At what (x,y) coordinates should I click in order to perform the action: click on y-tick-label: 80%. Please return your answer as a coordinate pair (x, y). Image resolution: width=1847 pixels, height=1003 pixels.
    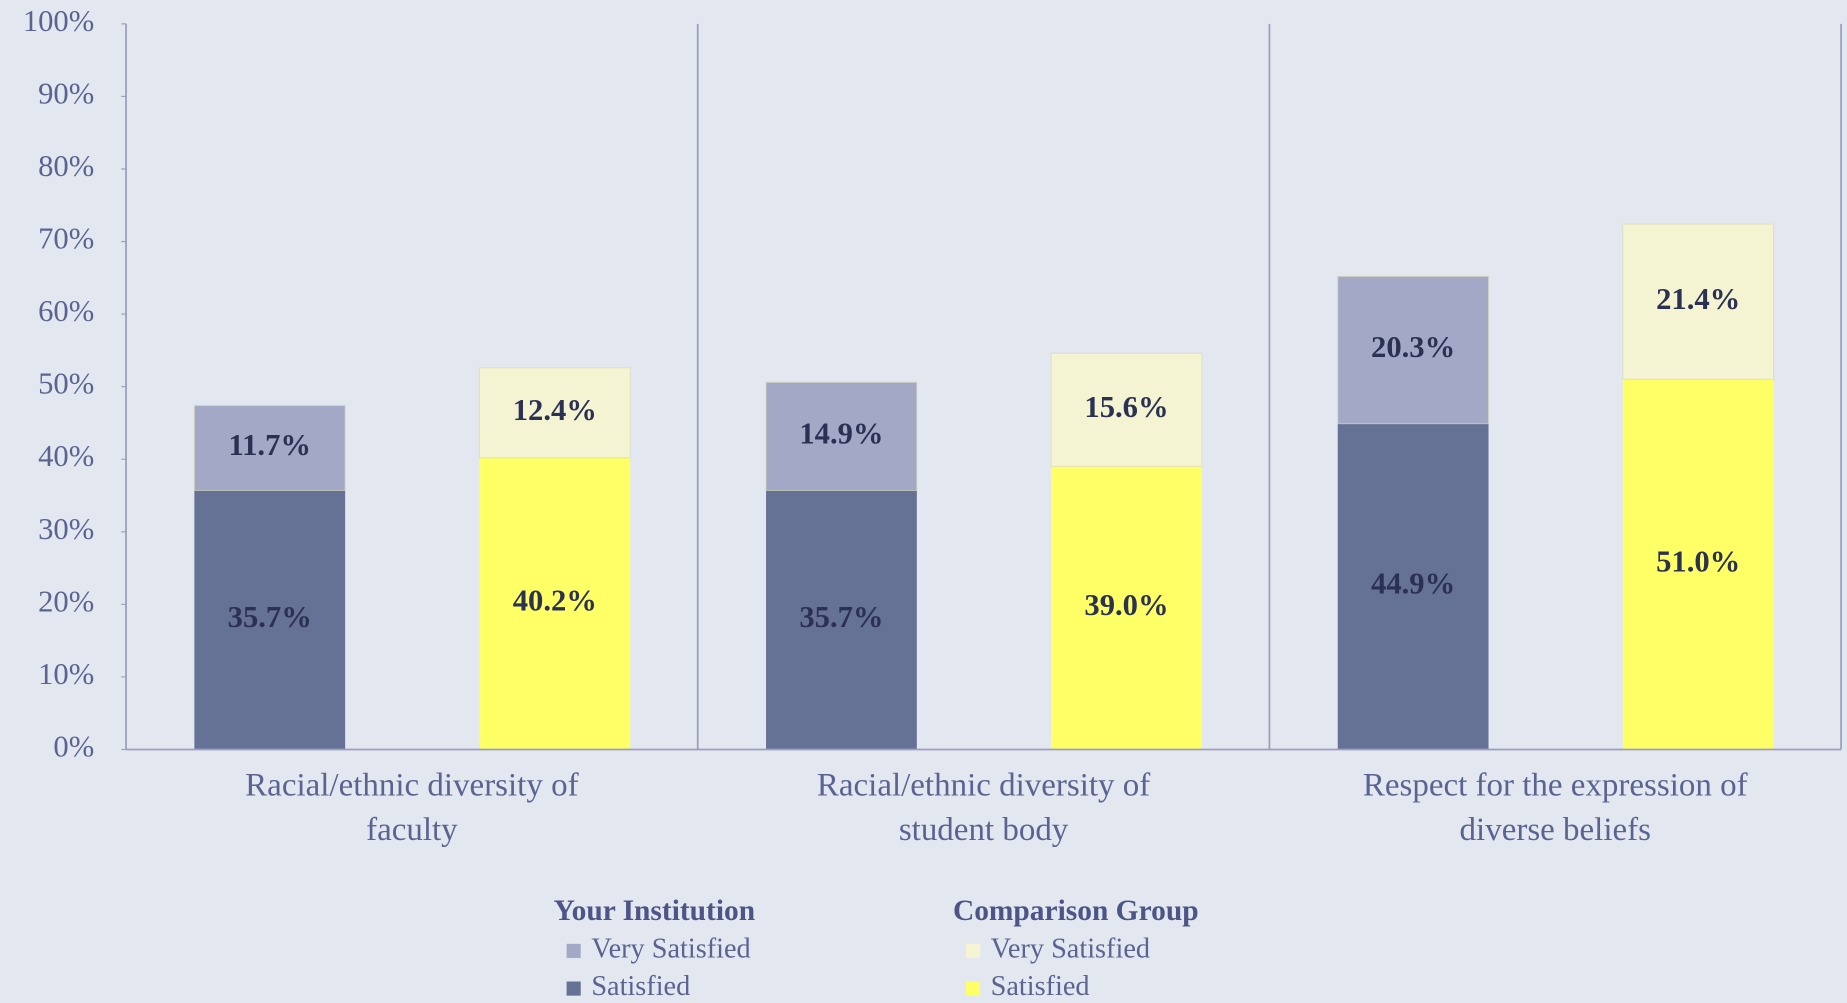
    Looking at the image, I should click on (66, 166).